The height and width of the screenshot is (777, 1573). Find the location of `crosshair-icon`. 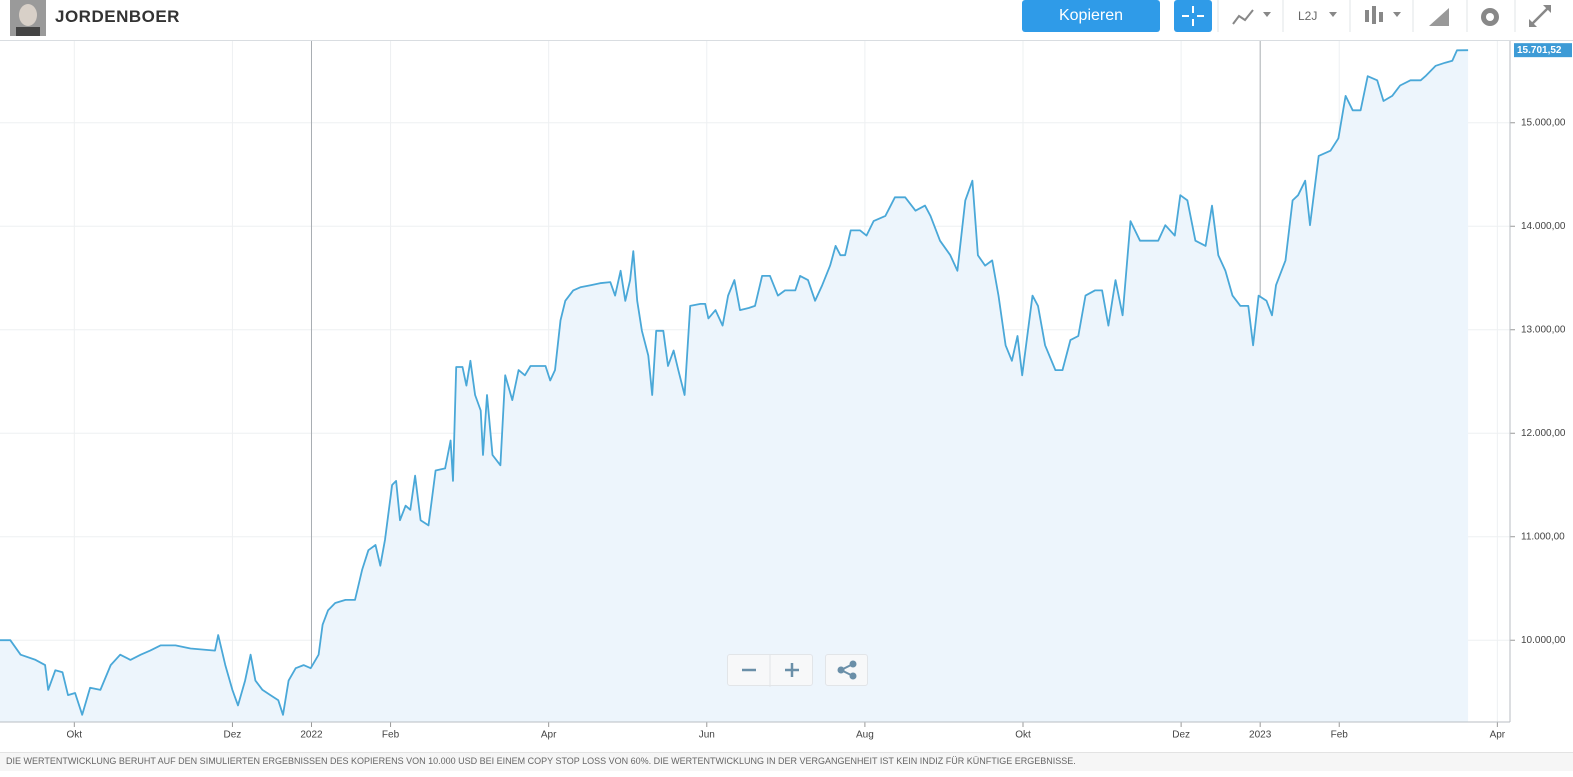

crosshair-icon is located at coordinates (1193, 16).